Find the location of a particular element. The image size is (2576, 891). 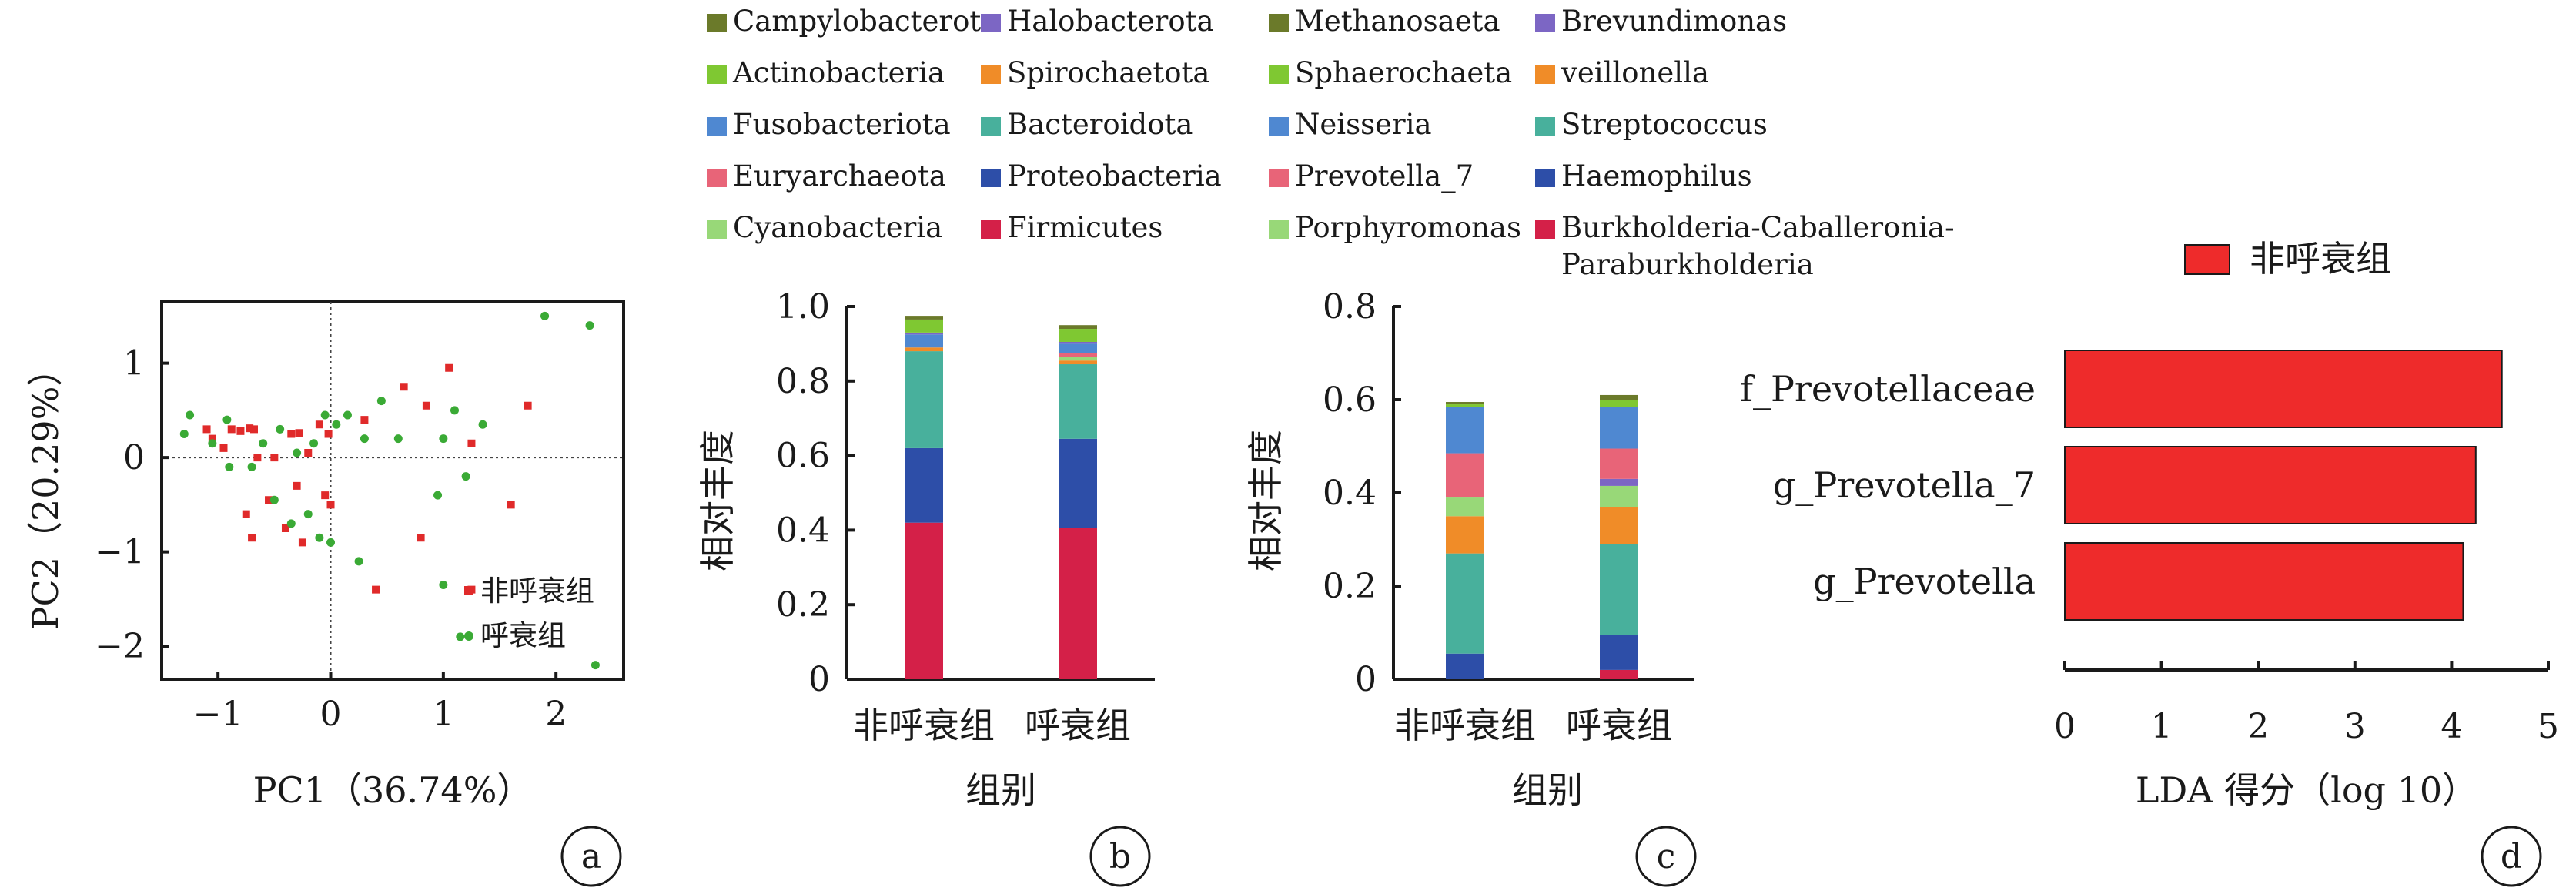

panel-b-legend-label: Spirochaetota is located at coordinates (1108, 72).